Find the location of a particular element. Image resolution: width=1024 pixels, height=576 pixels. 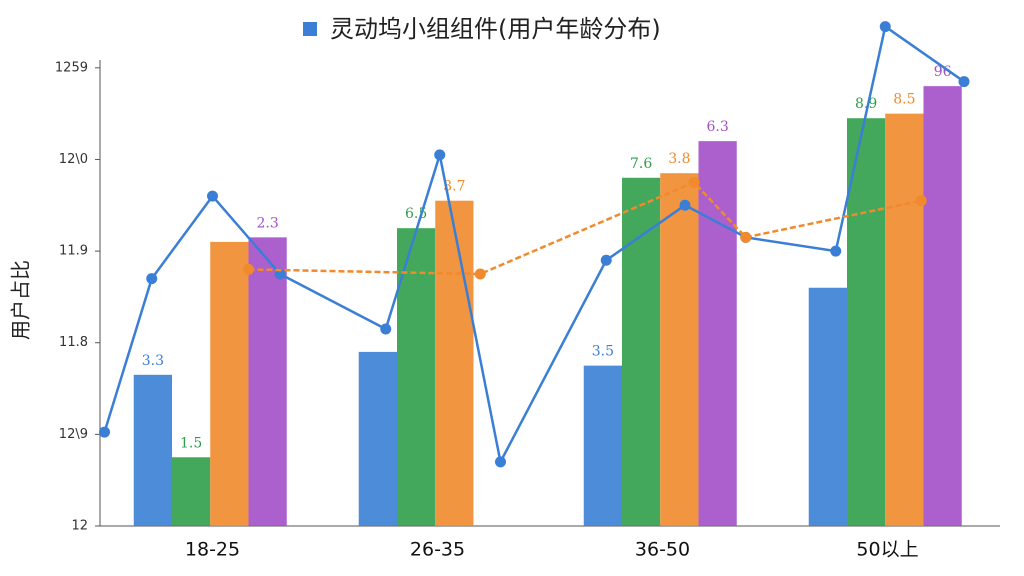

data-label: 7.6 is located at coordinates (641, 164).